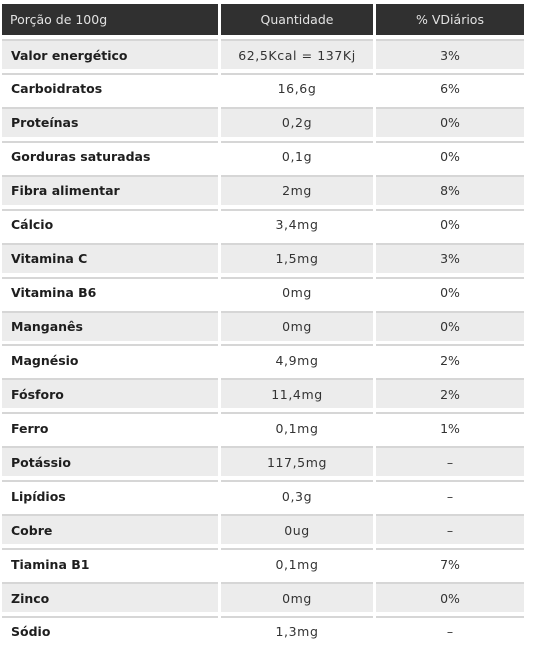 This screenshot has height=654, width=538. What do you see at coordinates (110, 155) in the screenshot?
I see `nutrient-name-cell: Gorduras saturadas` at bounding box center [110, 155].